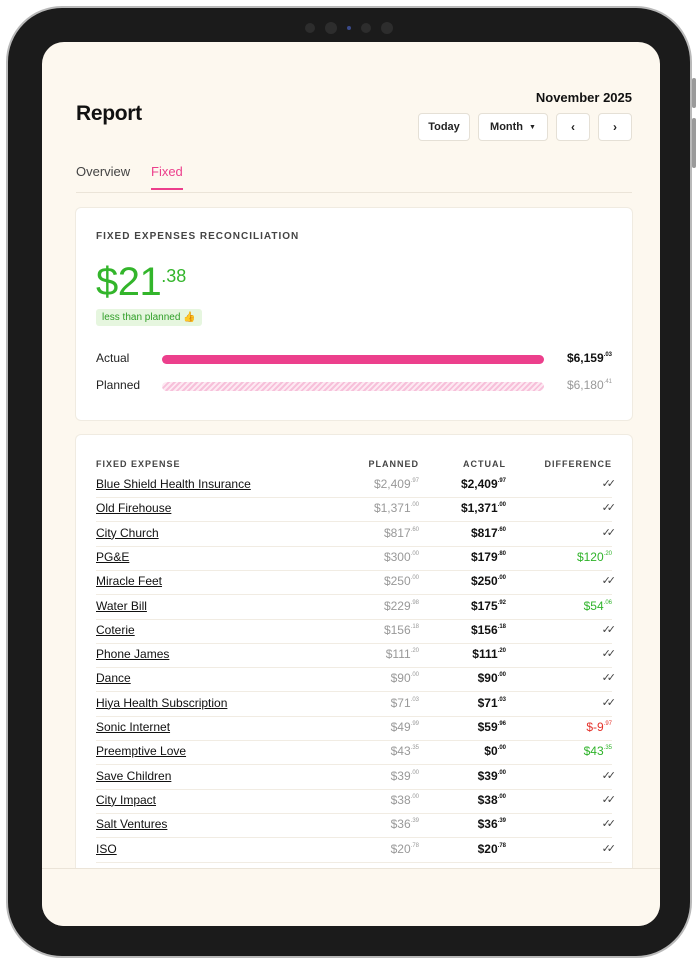  I want to click on actual-value: $38.00, so click(492, 800).